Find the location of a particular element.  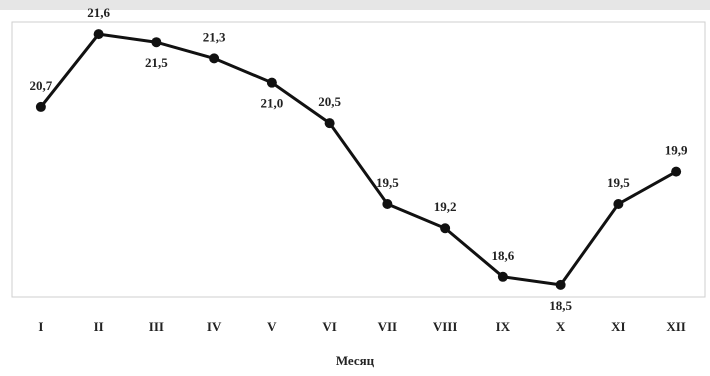

top-bar is located at coordinates (355, 5).